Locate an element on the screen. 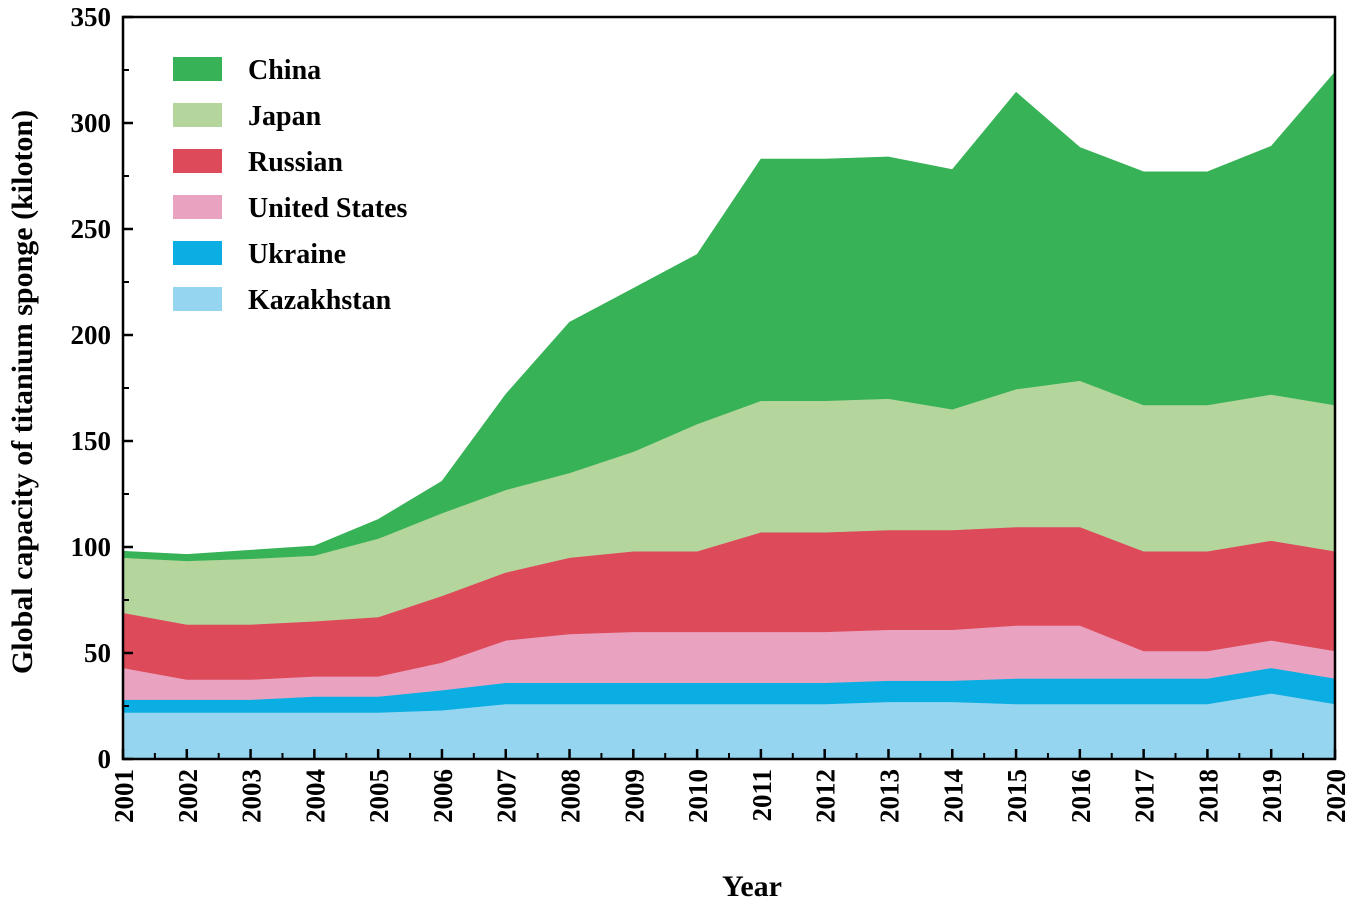  x-tick-label: 2007 is located at coordinates (507, 796).